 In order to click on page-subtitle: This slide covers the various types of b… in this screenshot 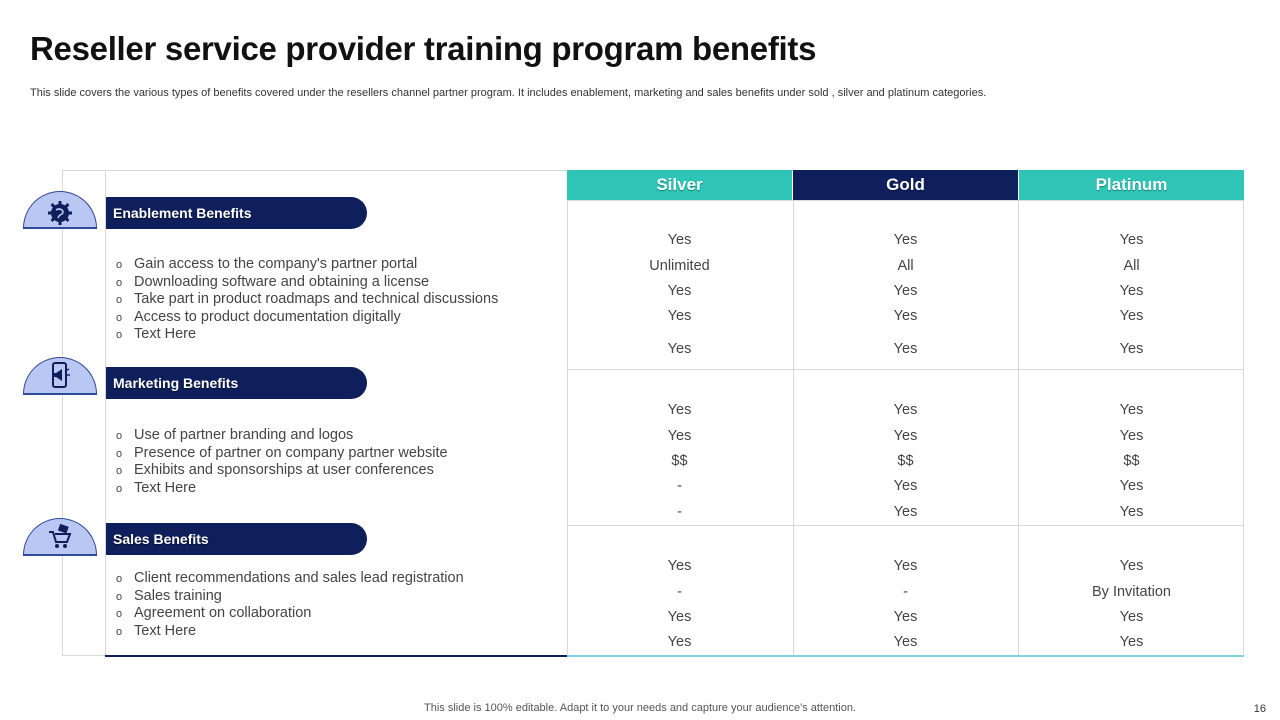, I will do `click(508, 93)`.